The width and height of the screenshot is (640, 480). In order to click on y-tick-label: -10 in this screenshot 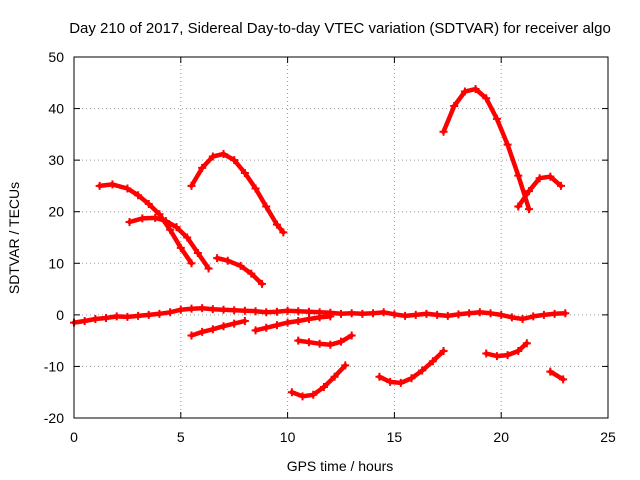, I will do `click(54, 366)`.